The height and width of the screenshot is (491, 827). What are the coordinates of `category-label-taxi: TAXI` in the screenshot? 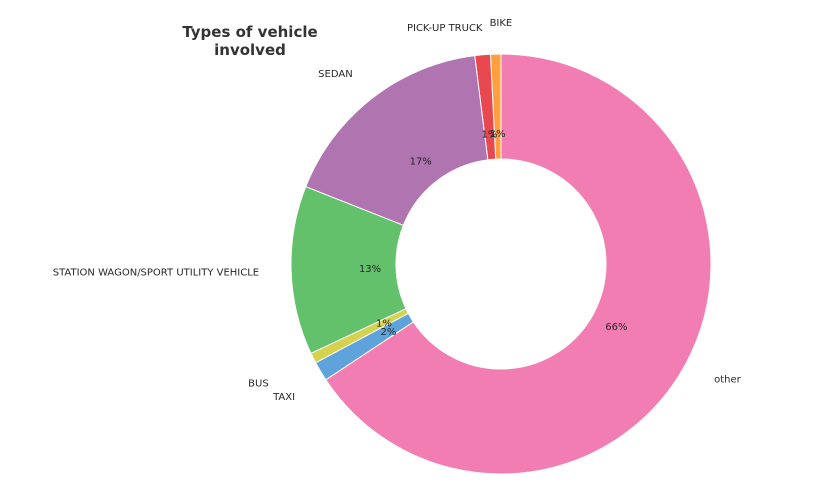 It's located at (283, 397).